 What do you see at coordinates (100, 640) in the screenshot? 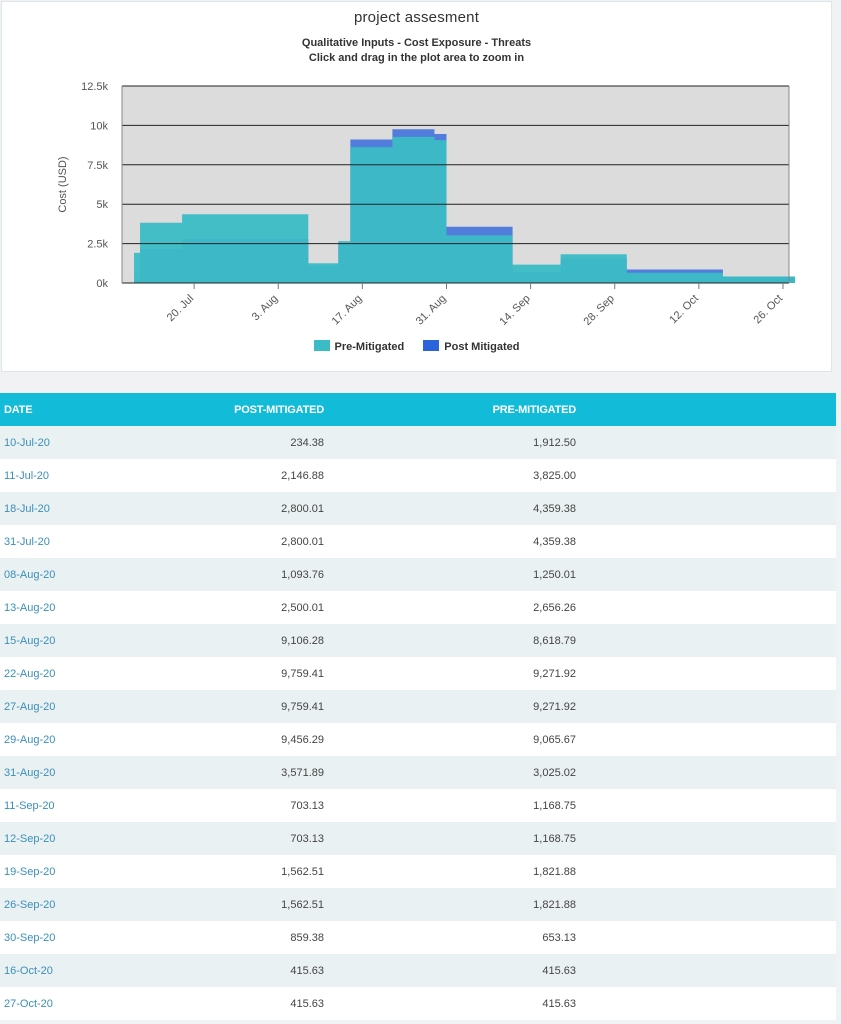
I see `cell-date: 15-Aug-20` at bounding box center [100, 640].